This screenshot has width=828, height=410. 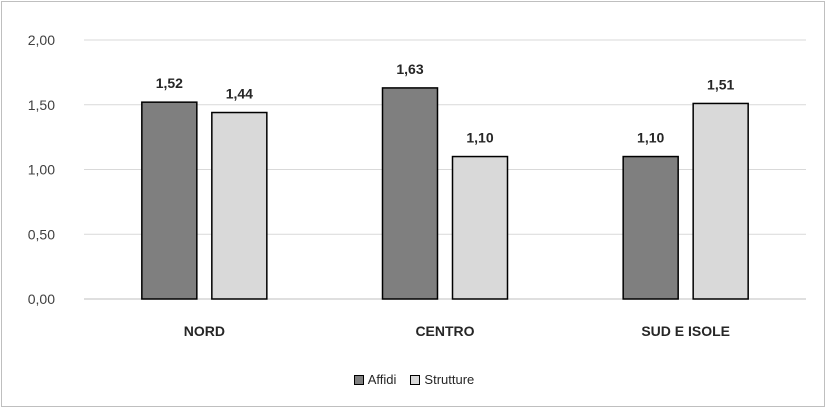 I want to click on data-label: 1,44, so click(x=239, y=94).